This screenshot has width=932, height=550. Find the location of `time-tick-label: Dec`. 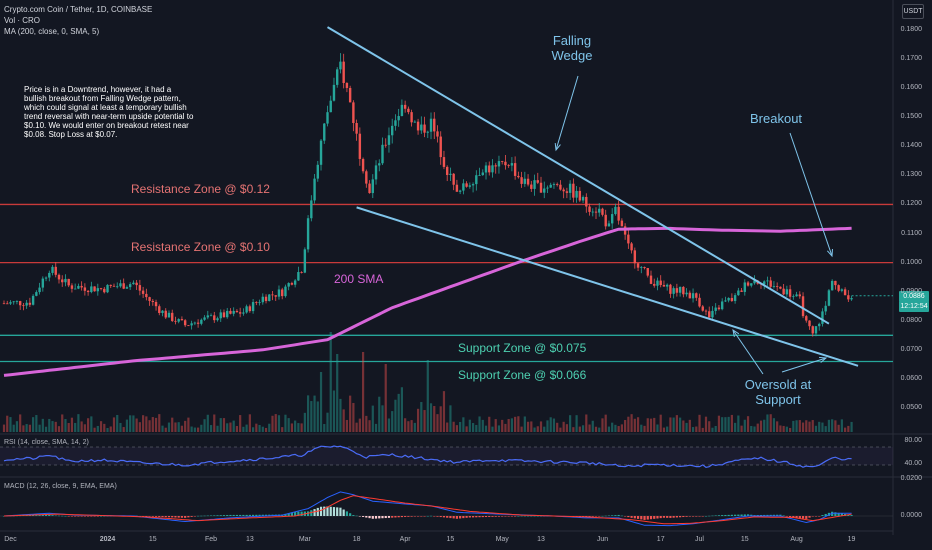

time-tick-label: Dec is located at coordinates (10, 539).